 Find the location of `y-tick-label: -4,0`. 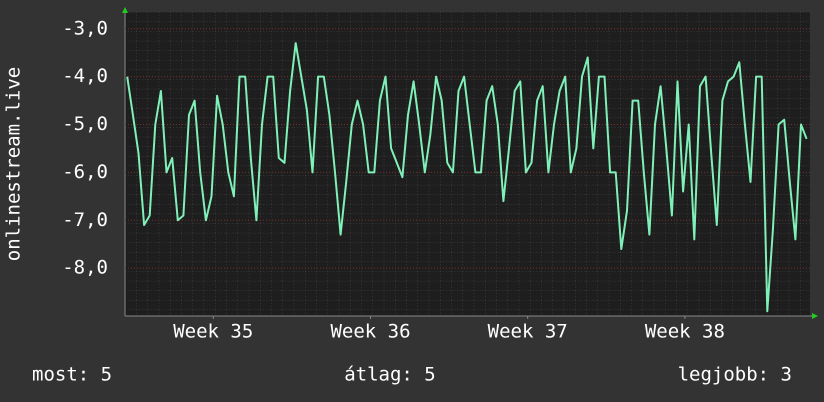

y-tick-label: -4,0 is located at coordinates (85, 76).